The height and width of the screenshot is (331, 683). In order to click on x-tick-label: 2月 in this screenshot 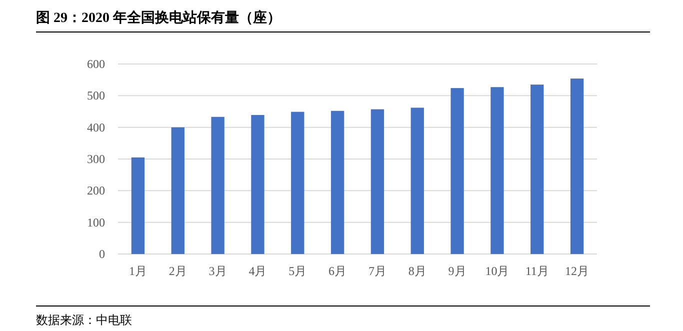, I will do `click(177, 271)`.